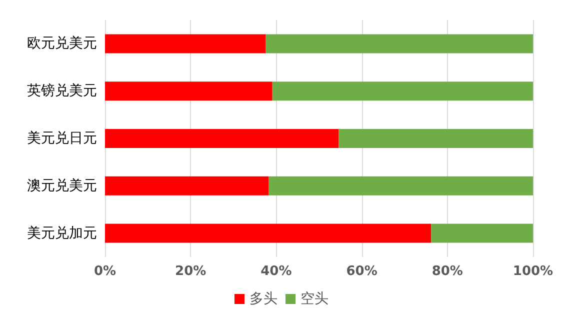 Image resolution: width=563 pixels, height=315 pixels. What do you see at coordinates (314, 299) in the screenshot?
I see `legend-label: 空头` at bounding box center [314, 299].